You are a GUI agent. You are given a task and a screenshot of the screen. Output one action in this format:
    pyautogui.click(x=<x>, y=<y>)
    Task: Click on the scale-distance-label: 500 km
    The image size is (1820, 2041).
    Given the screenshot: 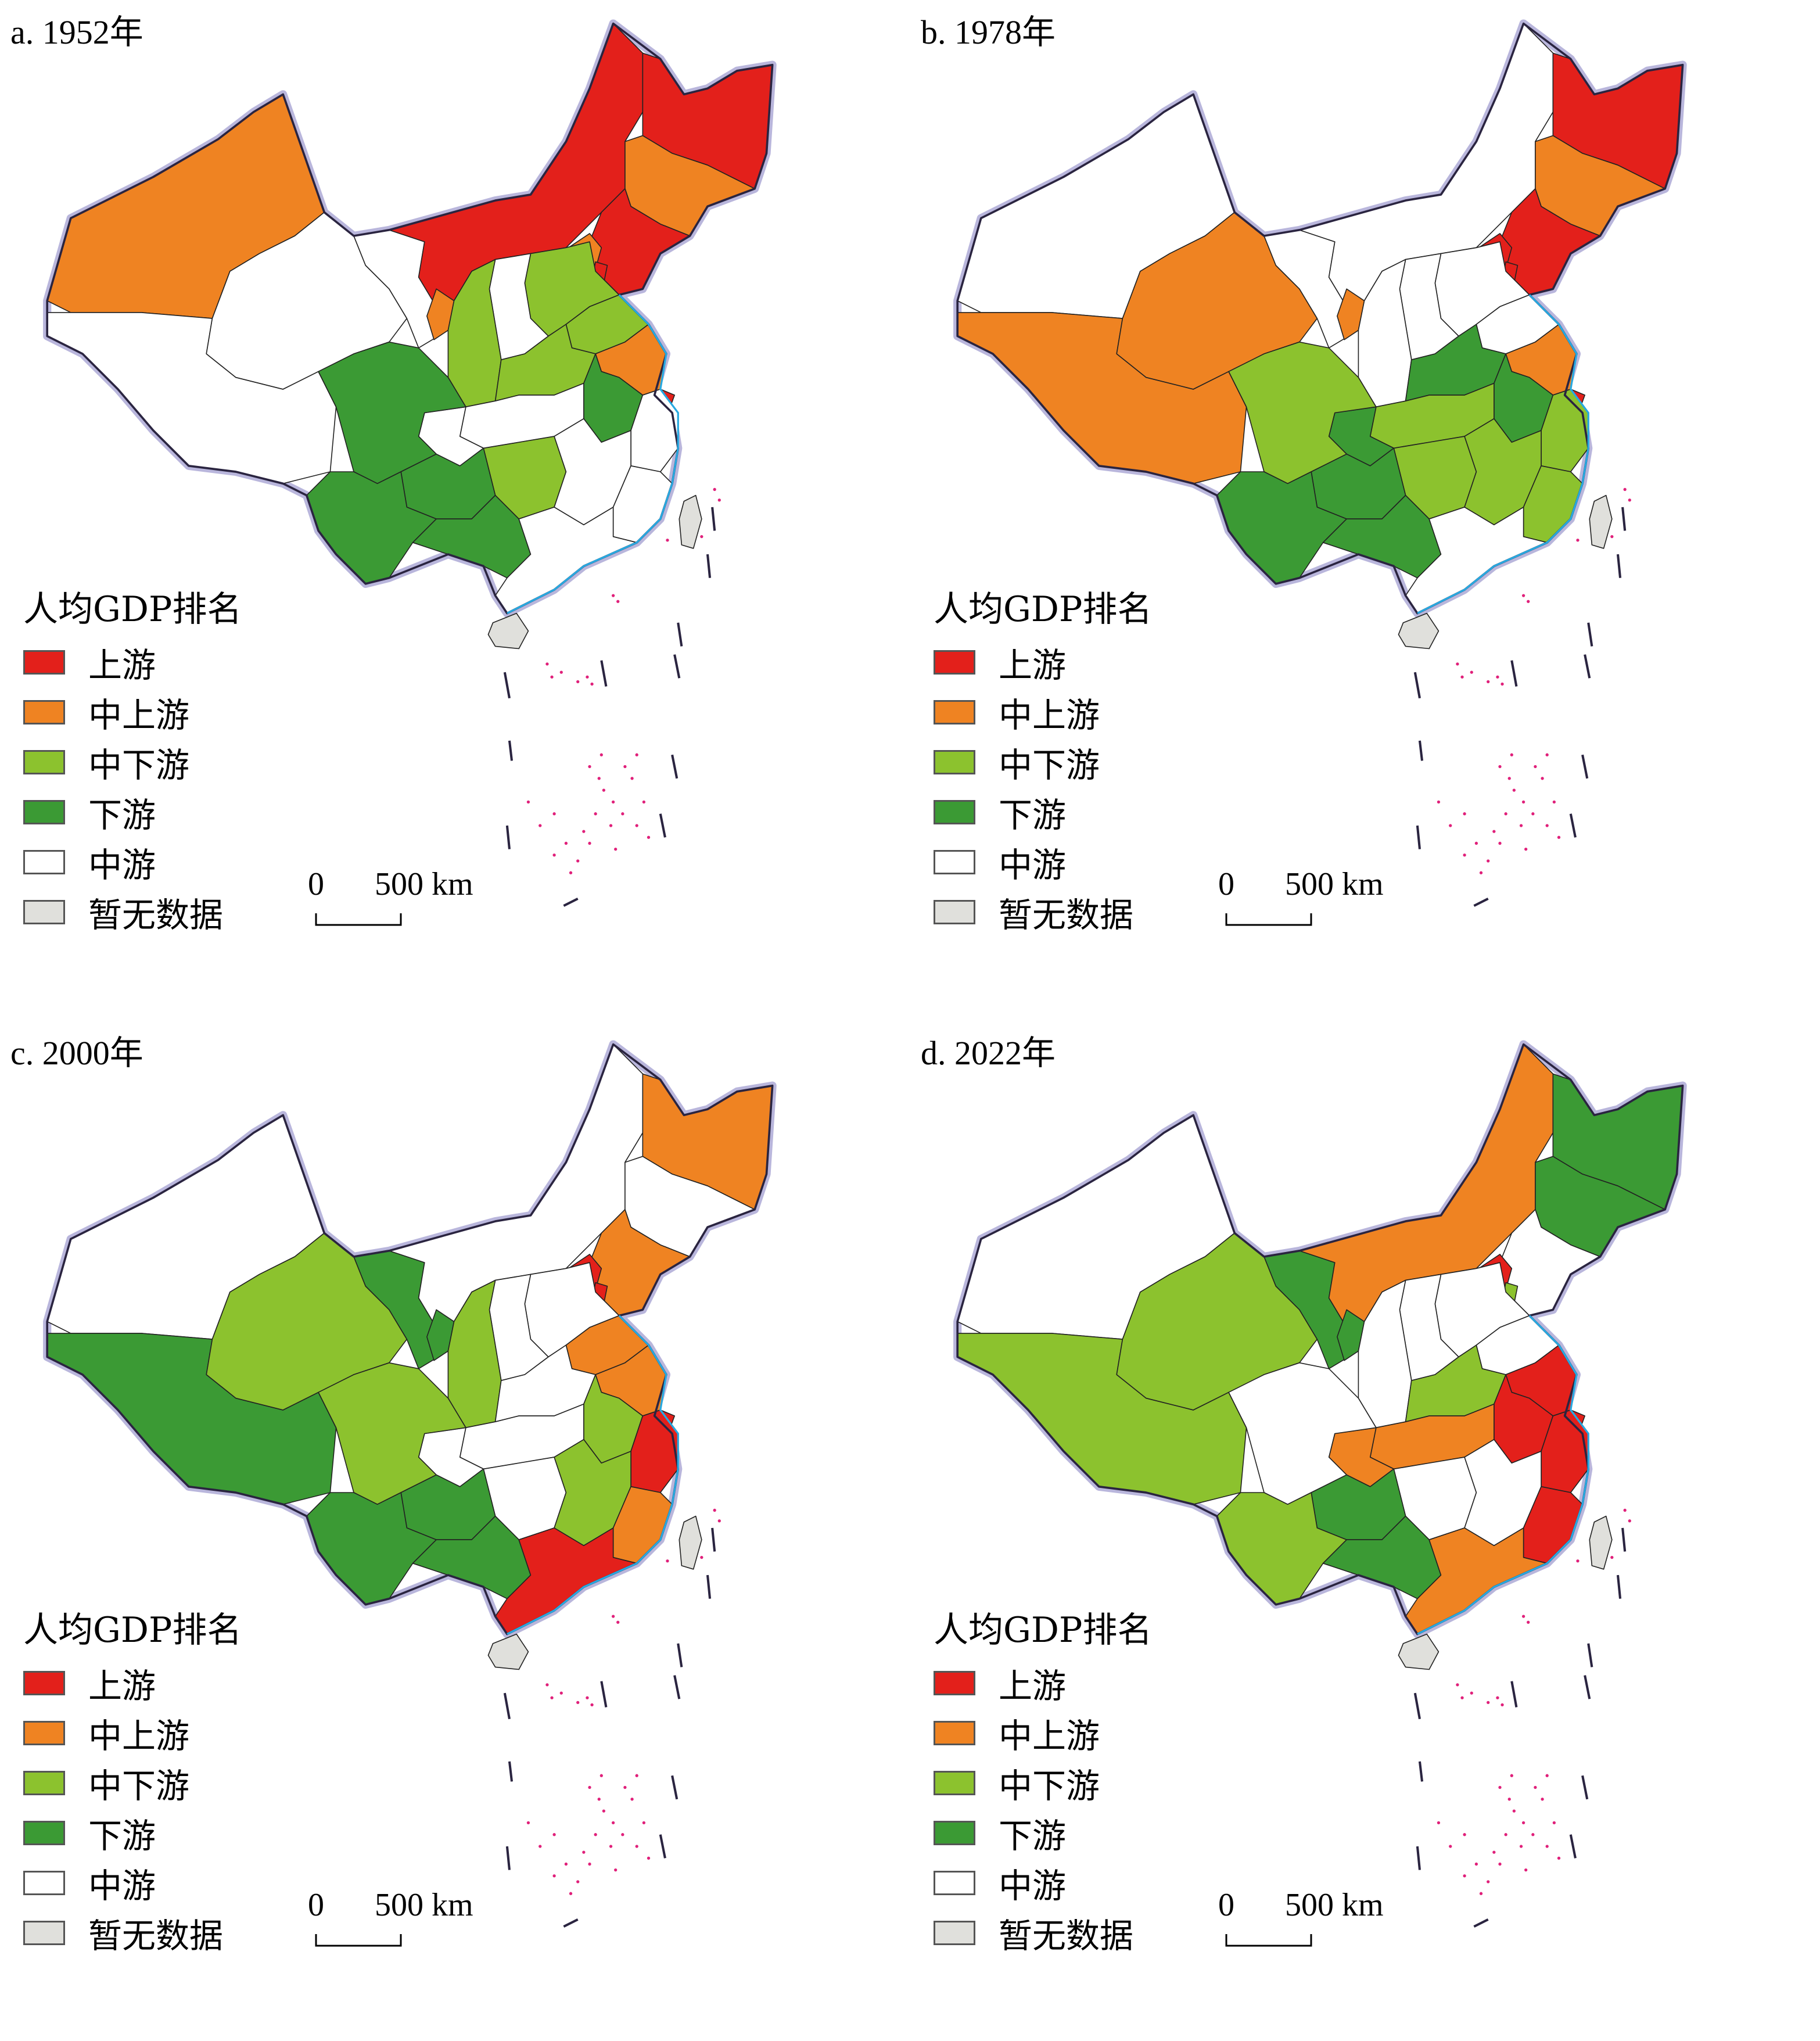 What is the action you would take?
    pyautogui.click(x=1335, y=884)
    